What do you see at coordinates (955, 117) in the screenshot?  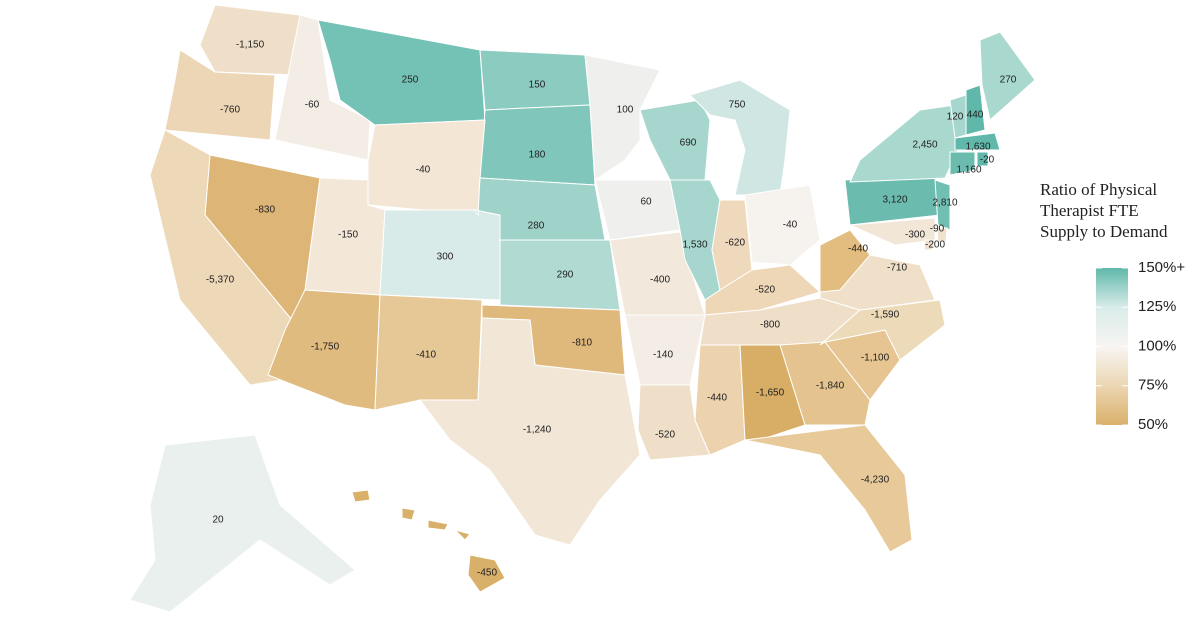 I see `state-value: 120` at bounding box center [955, 117].